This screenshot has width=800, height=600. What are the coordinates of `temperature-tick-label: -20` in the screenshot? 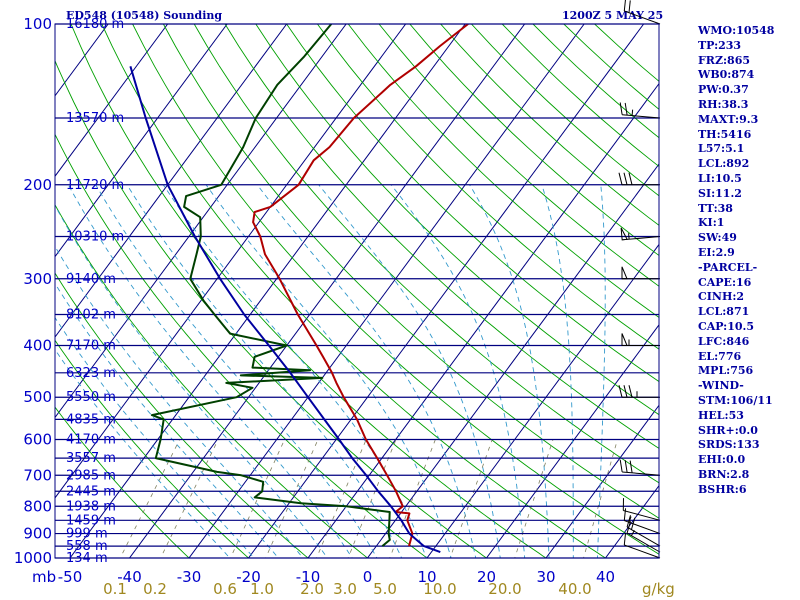 It's located at (248, 577).